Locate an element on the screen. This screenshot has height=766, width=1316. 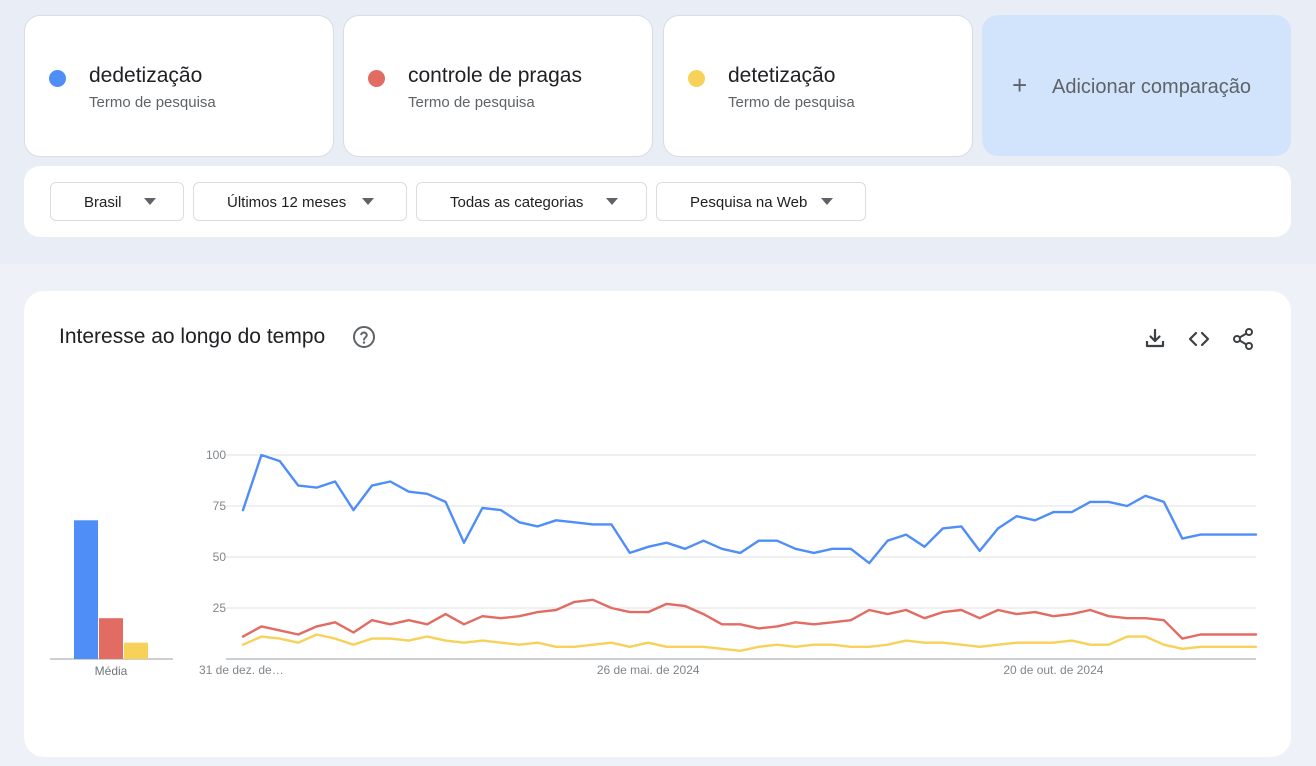
plus-icon: + is located at coordinates (1020, 85).